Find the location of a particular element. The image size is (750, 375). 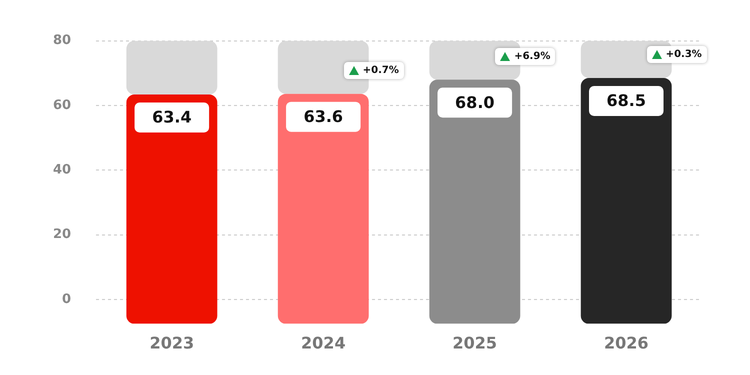

y-tick-label: 40 is located at coordinates (62, 170).